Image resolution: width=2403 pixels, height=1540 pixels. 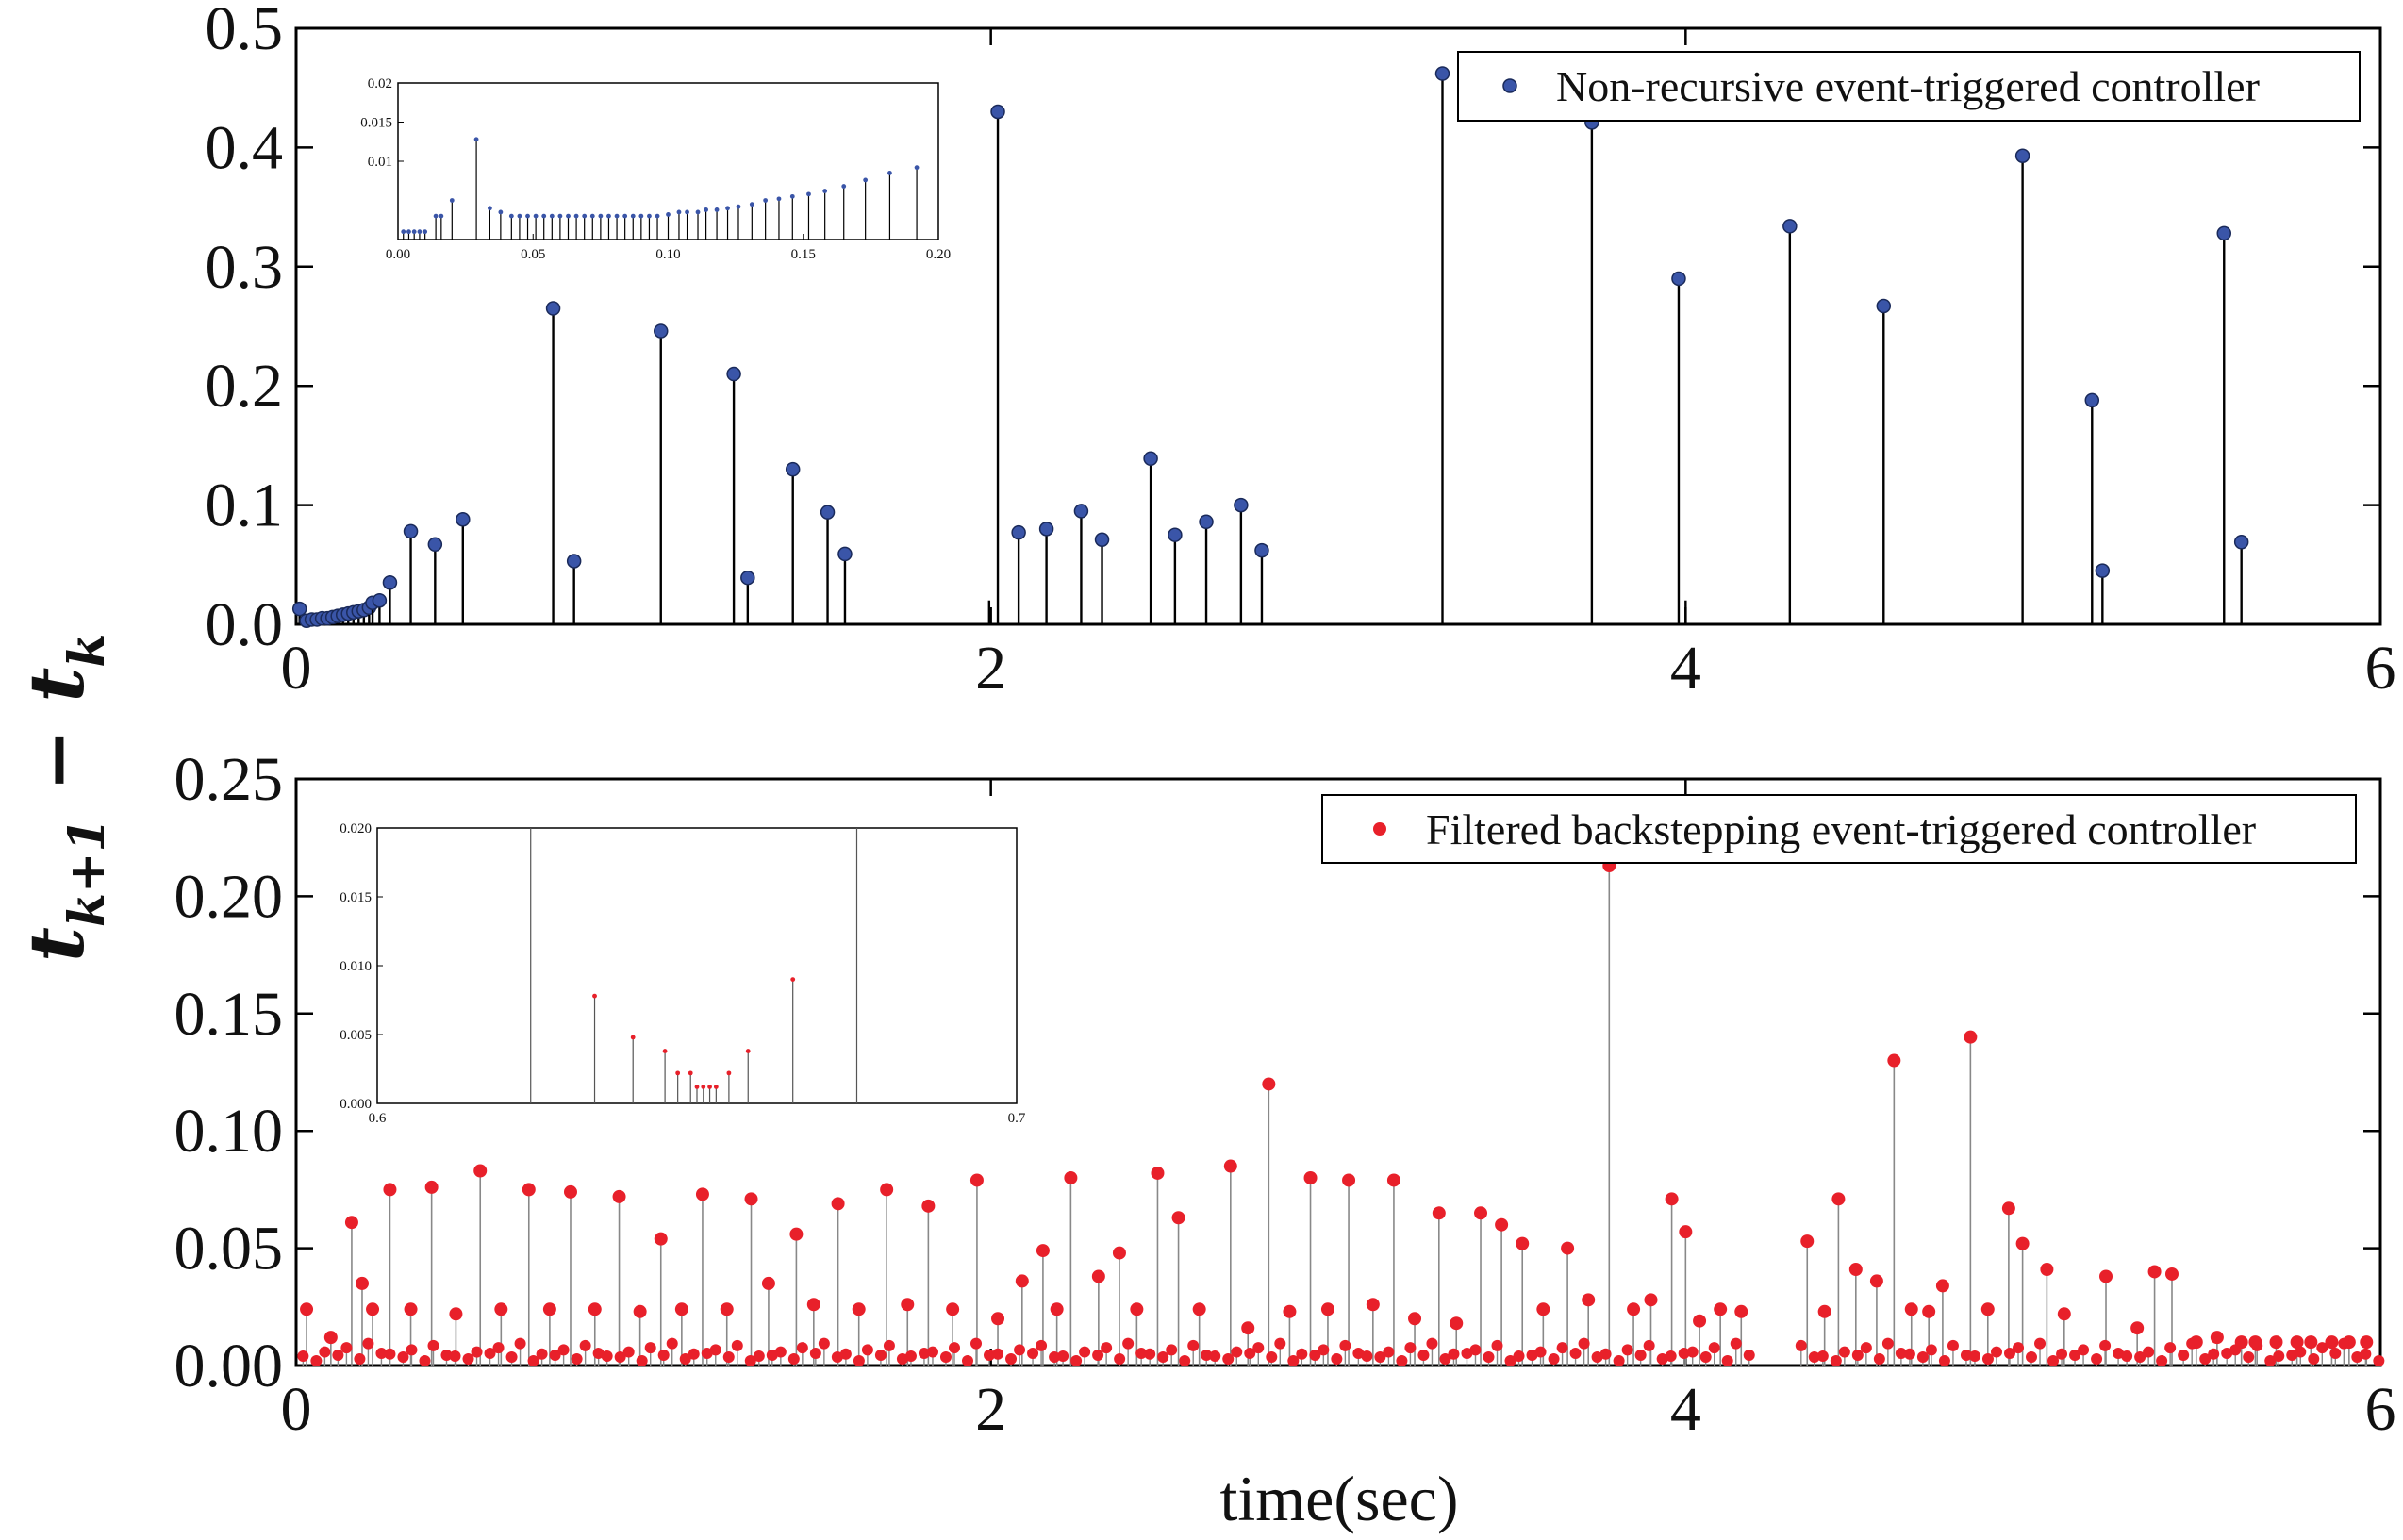 What do you see at coordinates (668, 254) in the screenshot?
I see `top-inset-x-tick-label: 0.10` at bounding box center [668, 254].